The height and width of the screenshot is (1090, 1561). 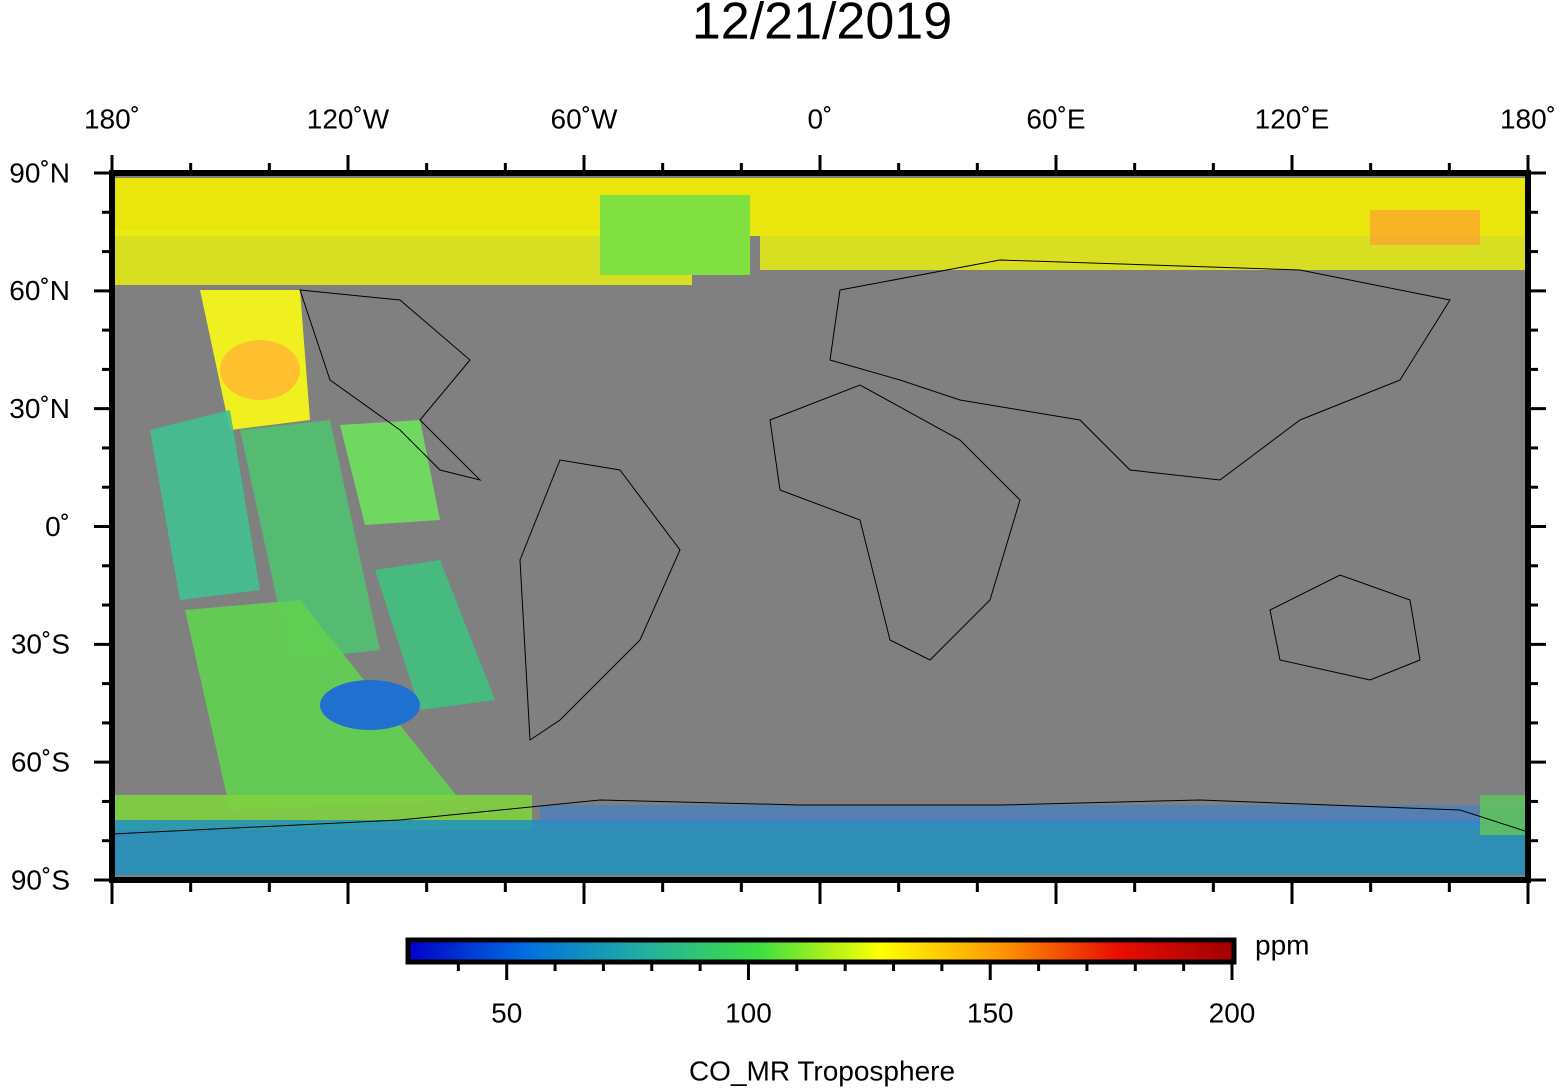 I want to click on y-tick-label: 90˚S, so click(x=40, y=879).